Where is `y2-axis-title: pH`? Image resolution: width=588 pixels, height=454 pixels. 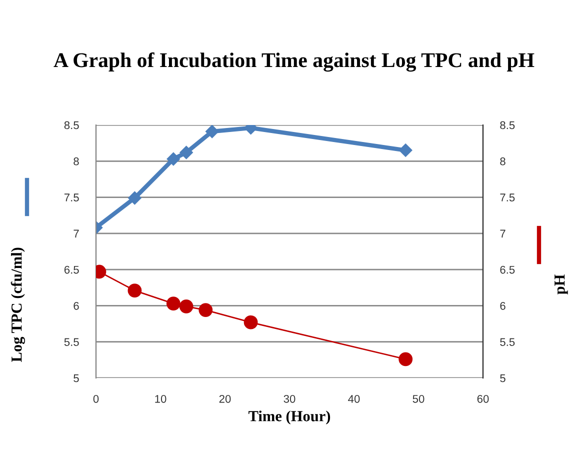 y2-axis-title: pH is located at coordinates (561, 284).